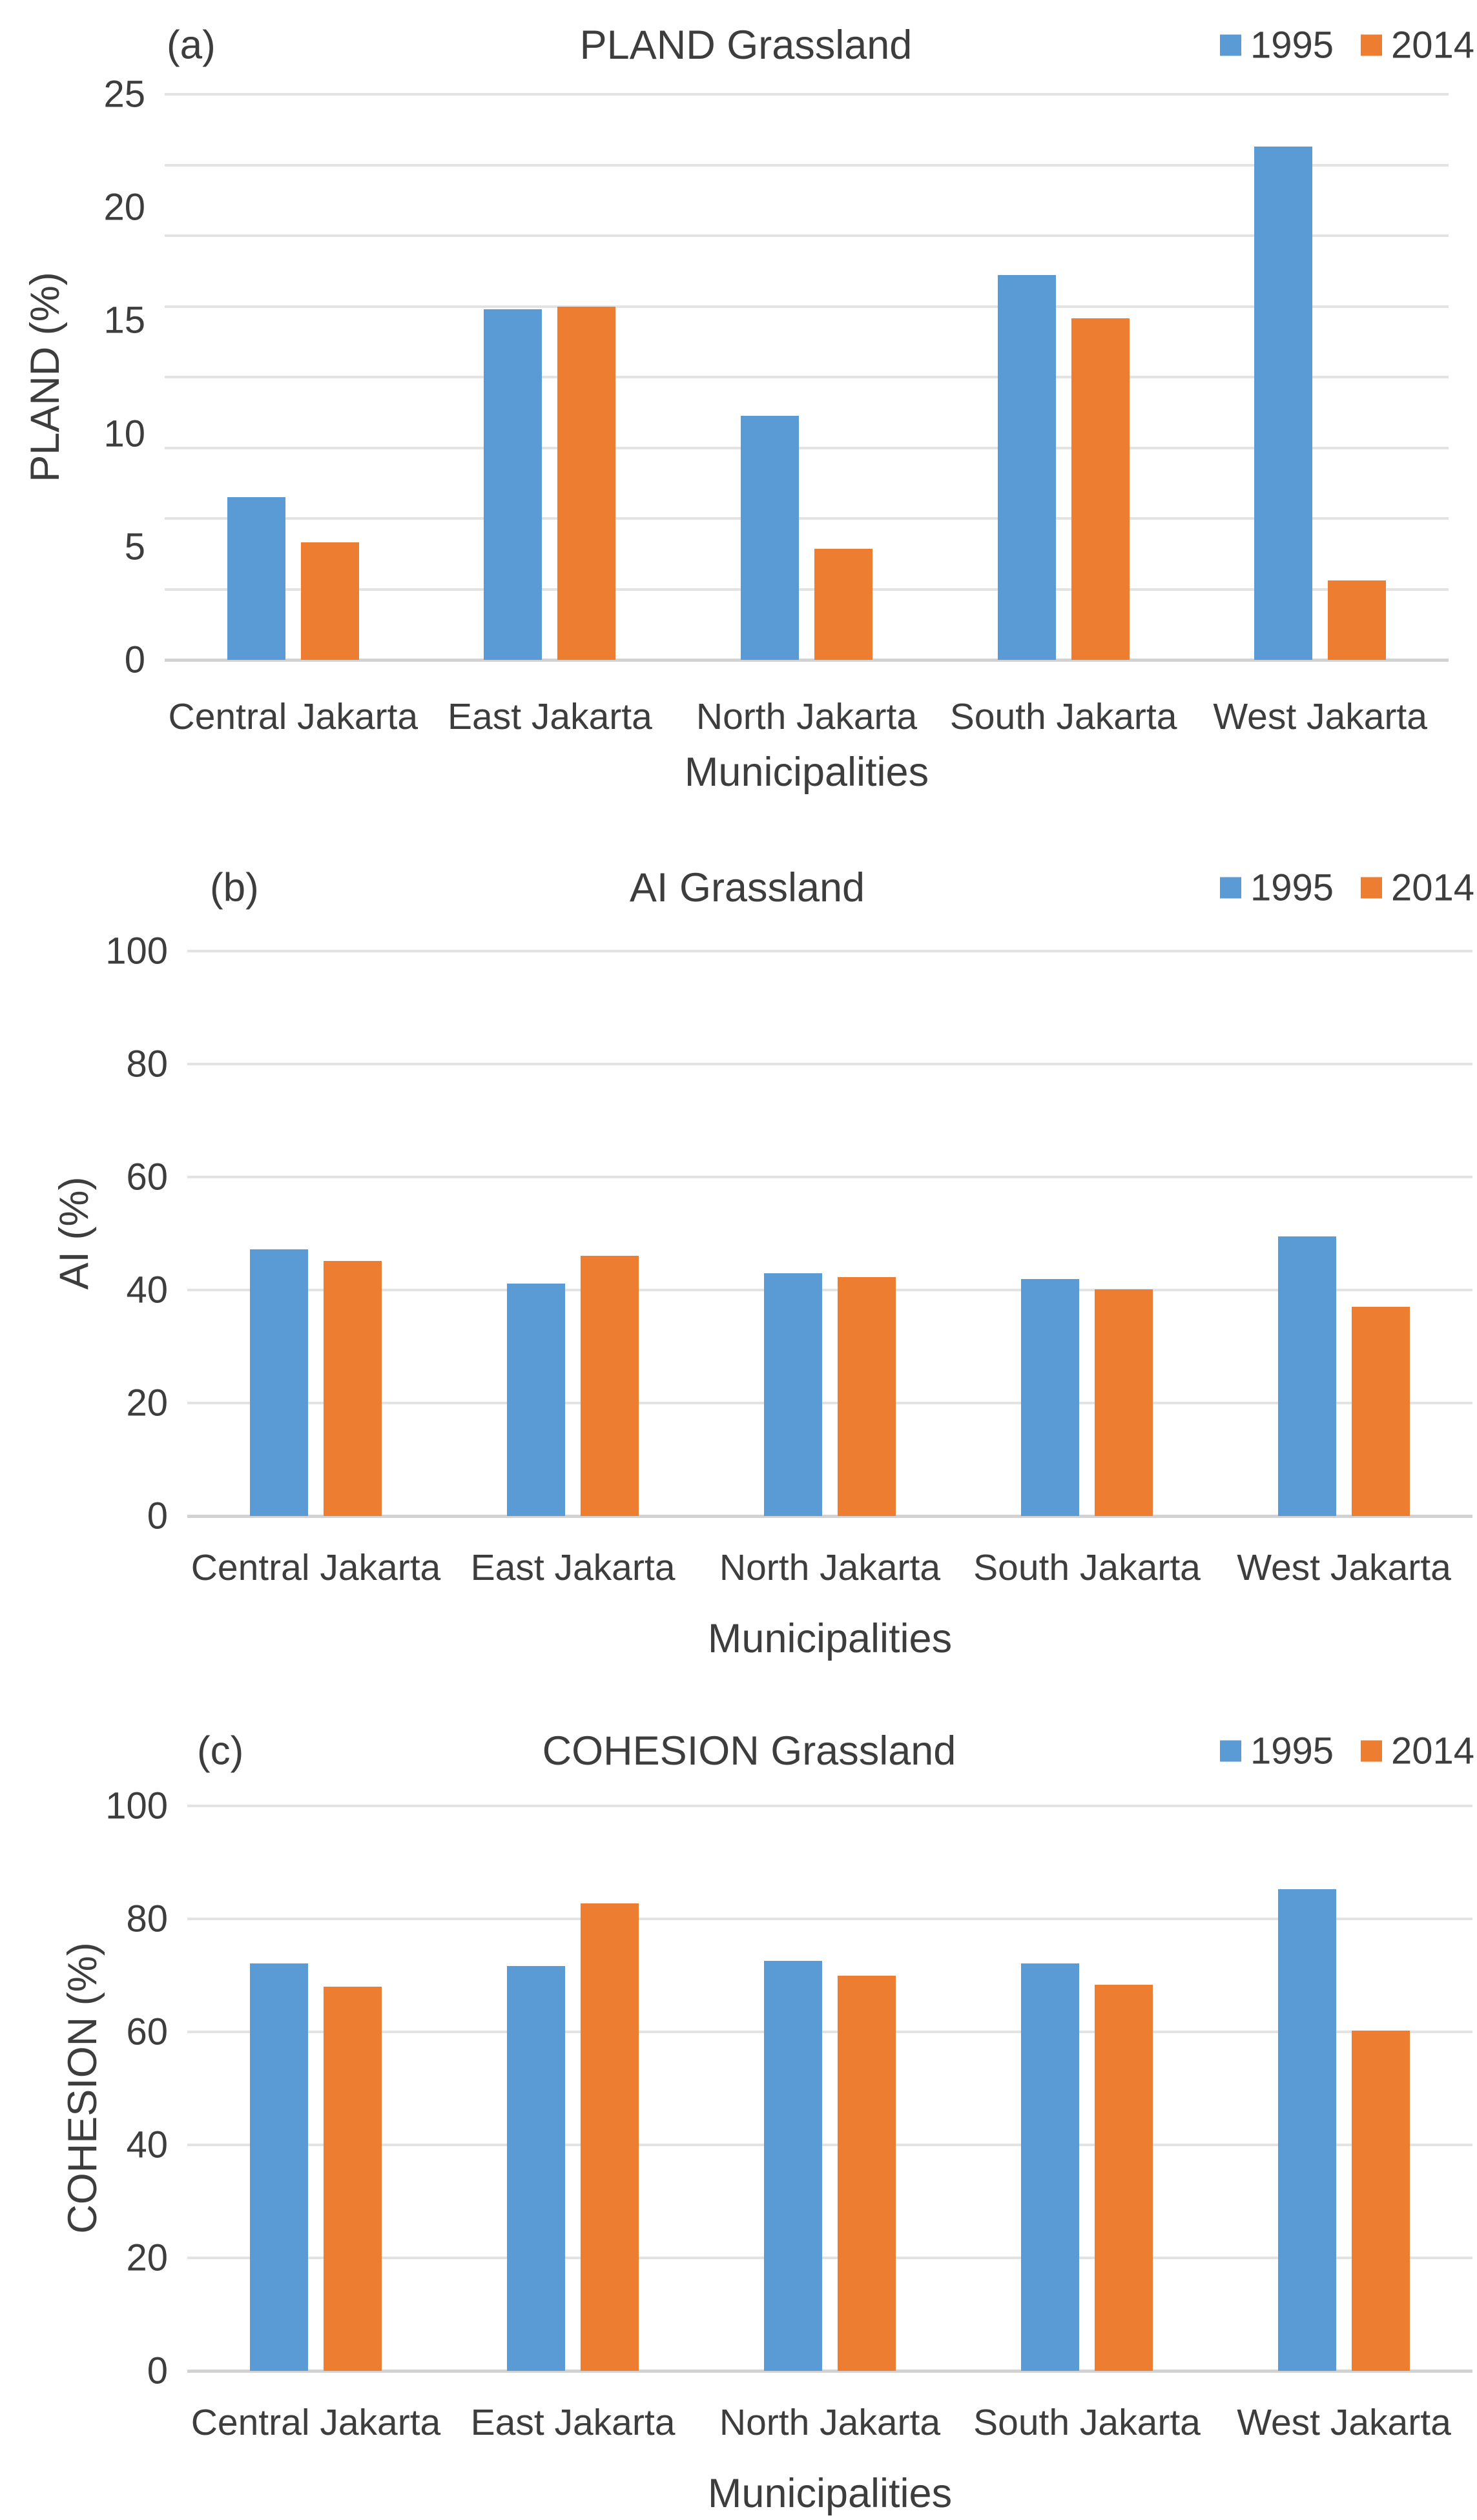 Image resolution: width=1477 pixels, height=2520 pixels. What do you see at coordinates (1346, 1751) in the screenshot?
I see `legend-c: 1995 2014` at bounding box center [1346, 1751].